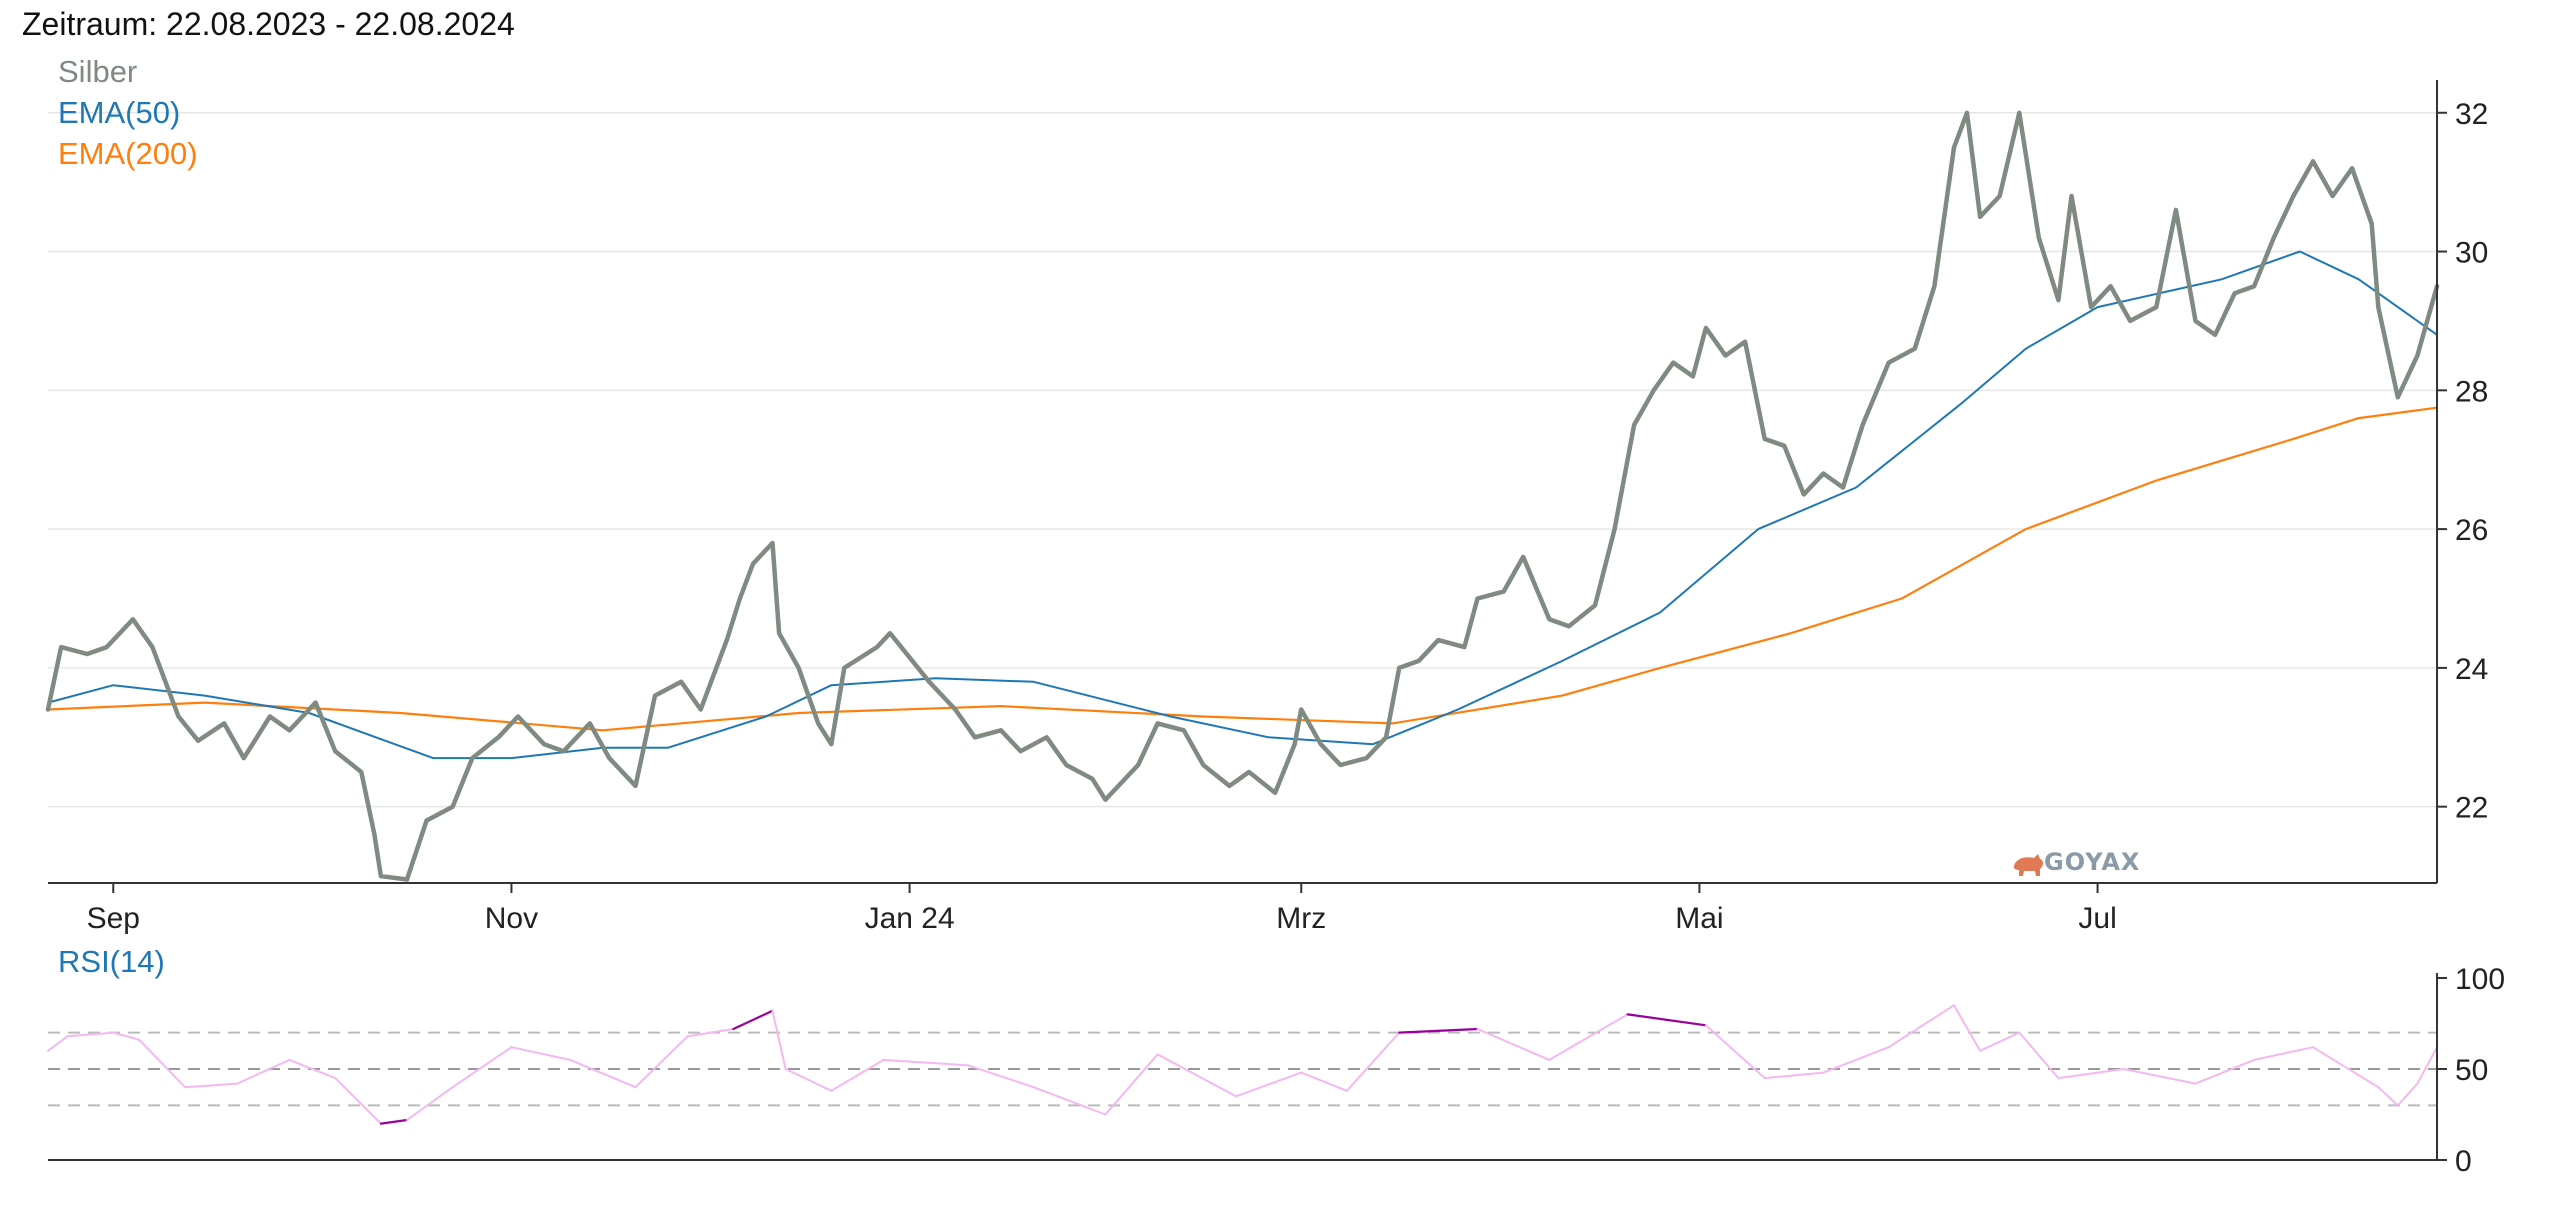 This screenshot has width=2560, height=1228. What do you see at coordinates (128, 153) in the screenshot?
I see `legend-entry-ema200: EMA(200)` at bounding box center [128, 153].